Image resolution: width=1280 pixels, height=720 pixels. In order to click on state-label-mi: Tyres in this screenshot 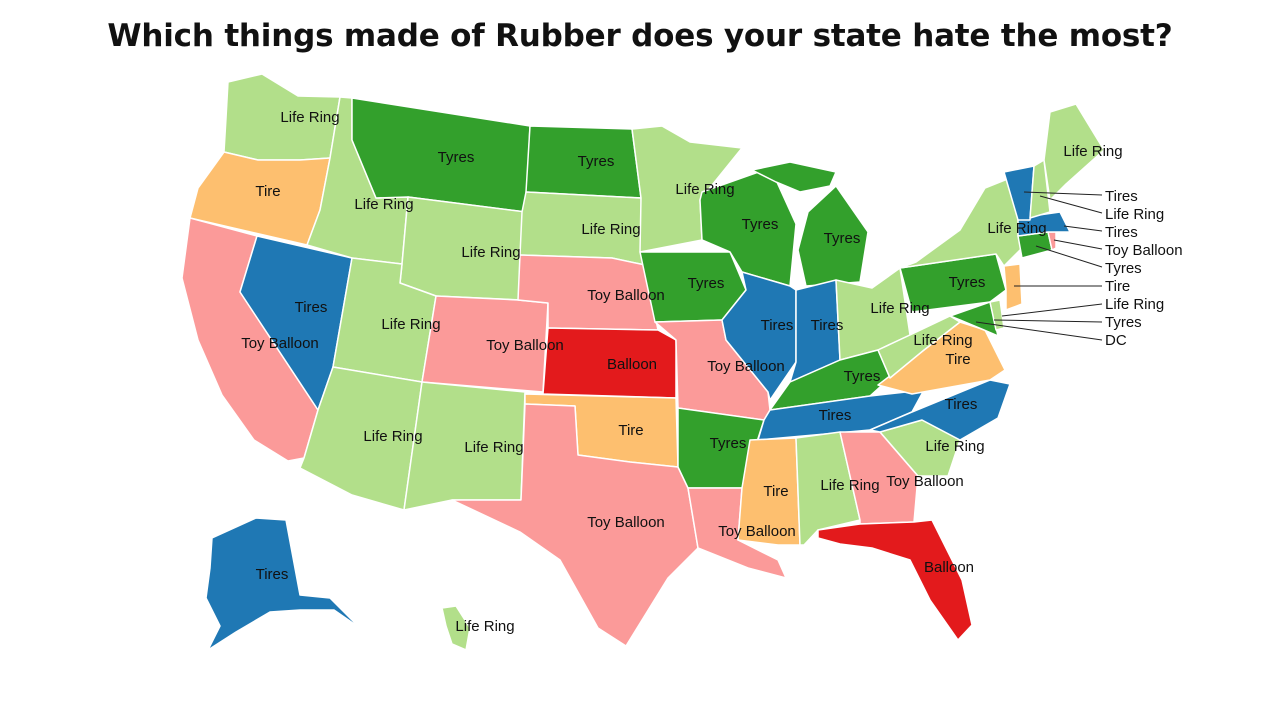, I will do `click(842, 238)`.